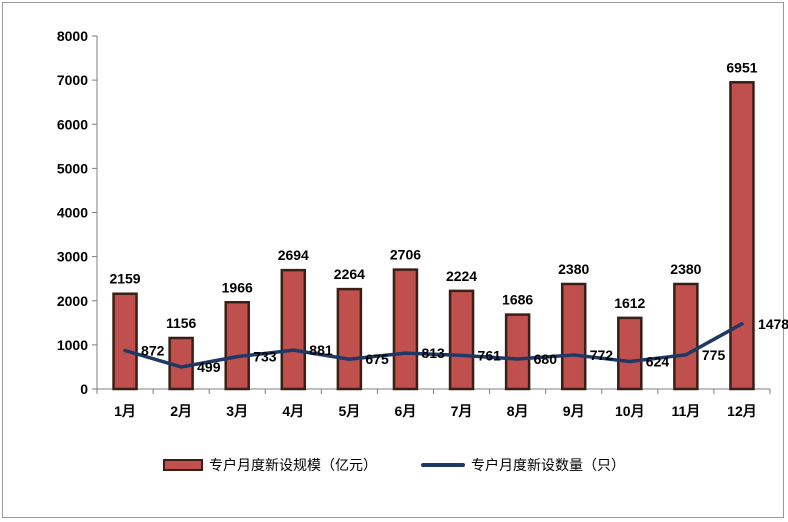 The width and height of the screenshot is (788, 522). What do you see at coordinates (265, 357) in the screenshot?
I see `line-data-label: 733` at bounding box center [265, 357].